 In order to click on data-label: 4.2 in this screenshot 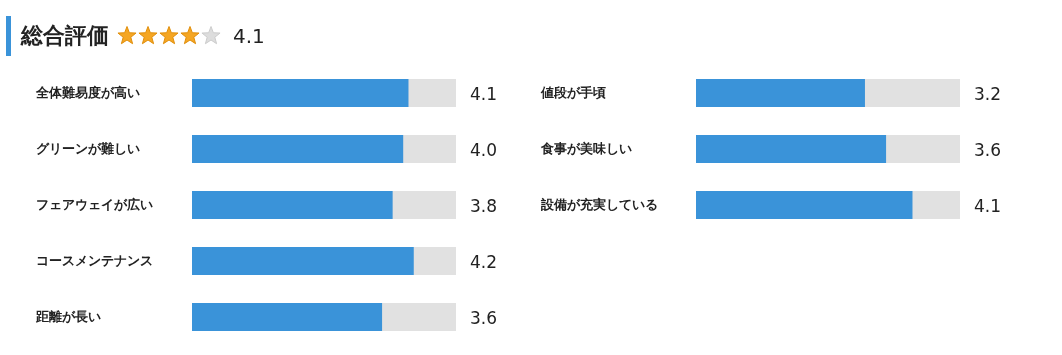, I will do `click(484, 262)`.